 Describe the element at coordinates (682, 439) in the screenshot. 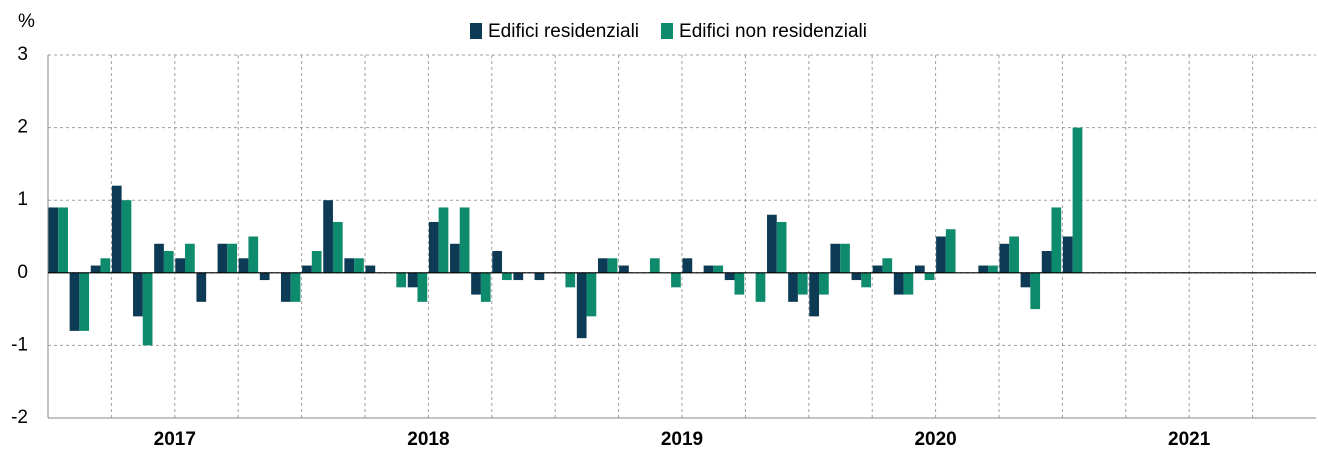

I see `x-tick-label: 2019` at that location.